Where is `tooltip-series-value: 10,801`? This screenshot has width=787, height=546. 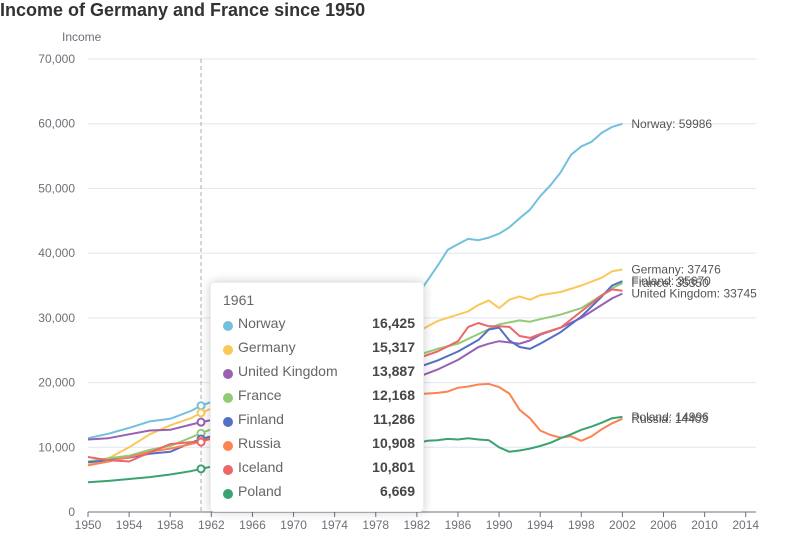
tooltip-series-value: 10,801 is located at coordinates (393, 467).